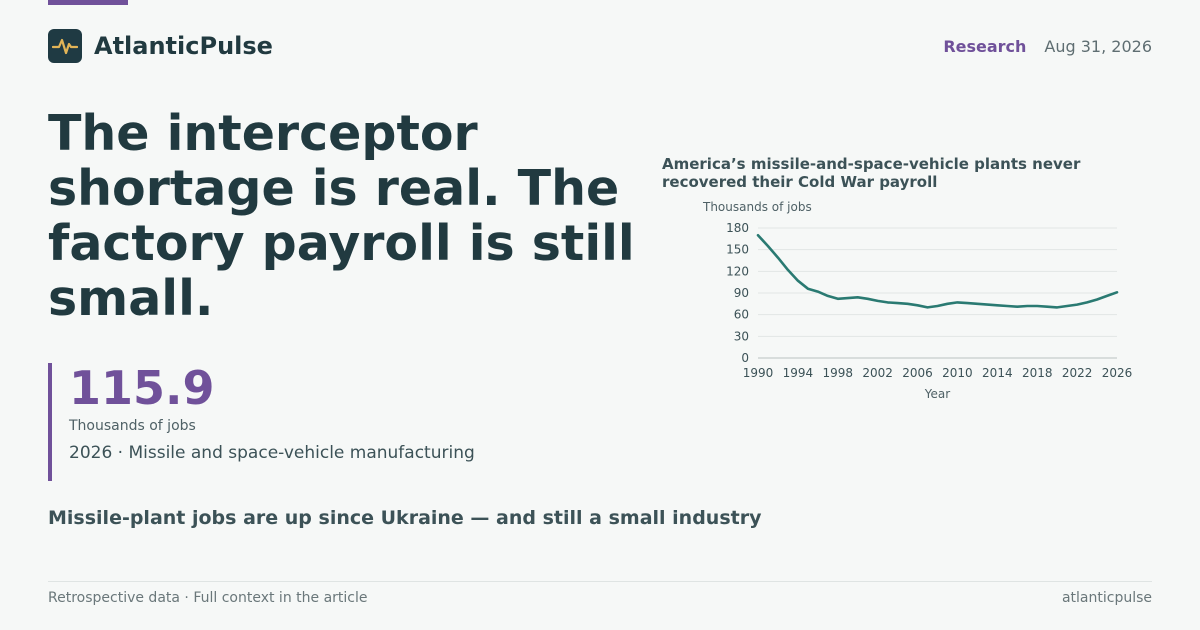 The image size is (1200, 630). I want to click on brand-name: AtlanticPulse, so click(183, 46).